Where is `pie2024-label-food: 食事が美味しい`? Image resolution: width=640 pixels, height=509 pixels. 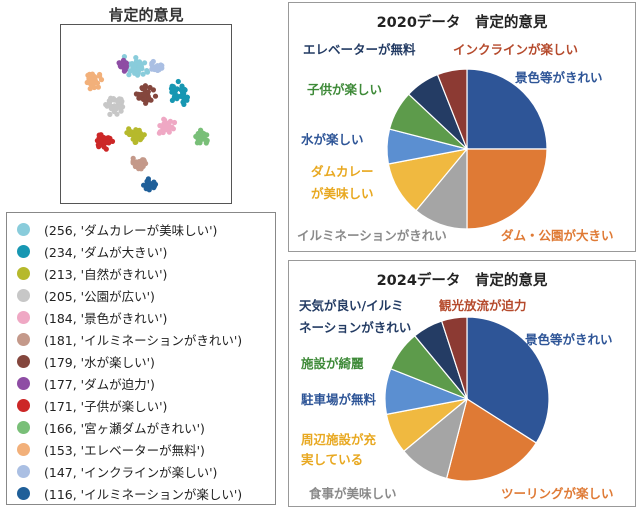
pie2024-label-food: 食事が美味しい is located at coordinates (353, 493).